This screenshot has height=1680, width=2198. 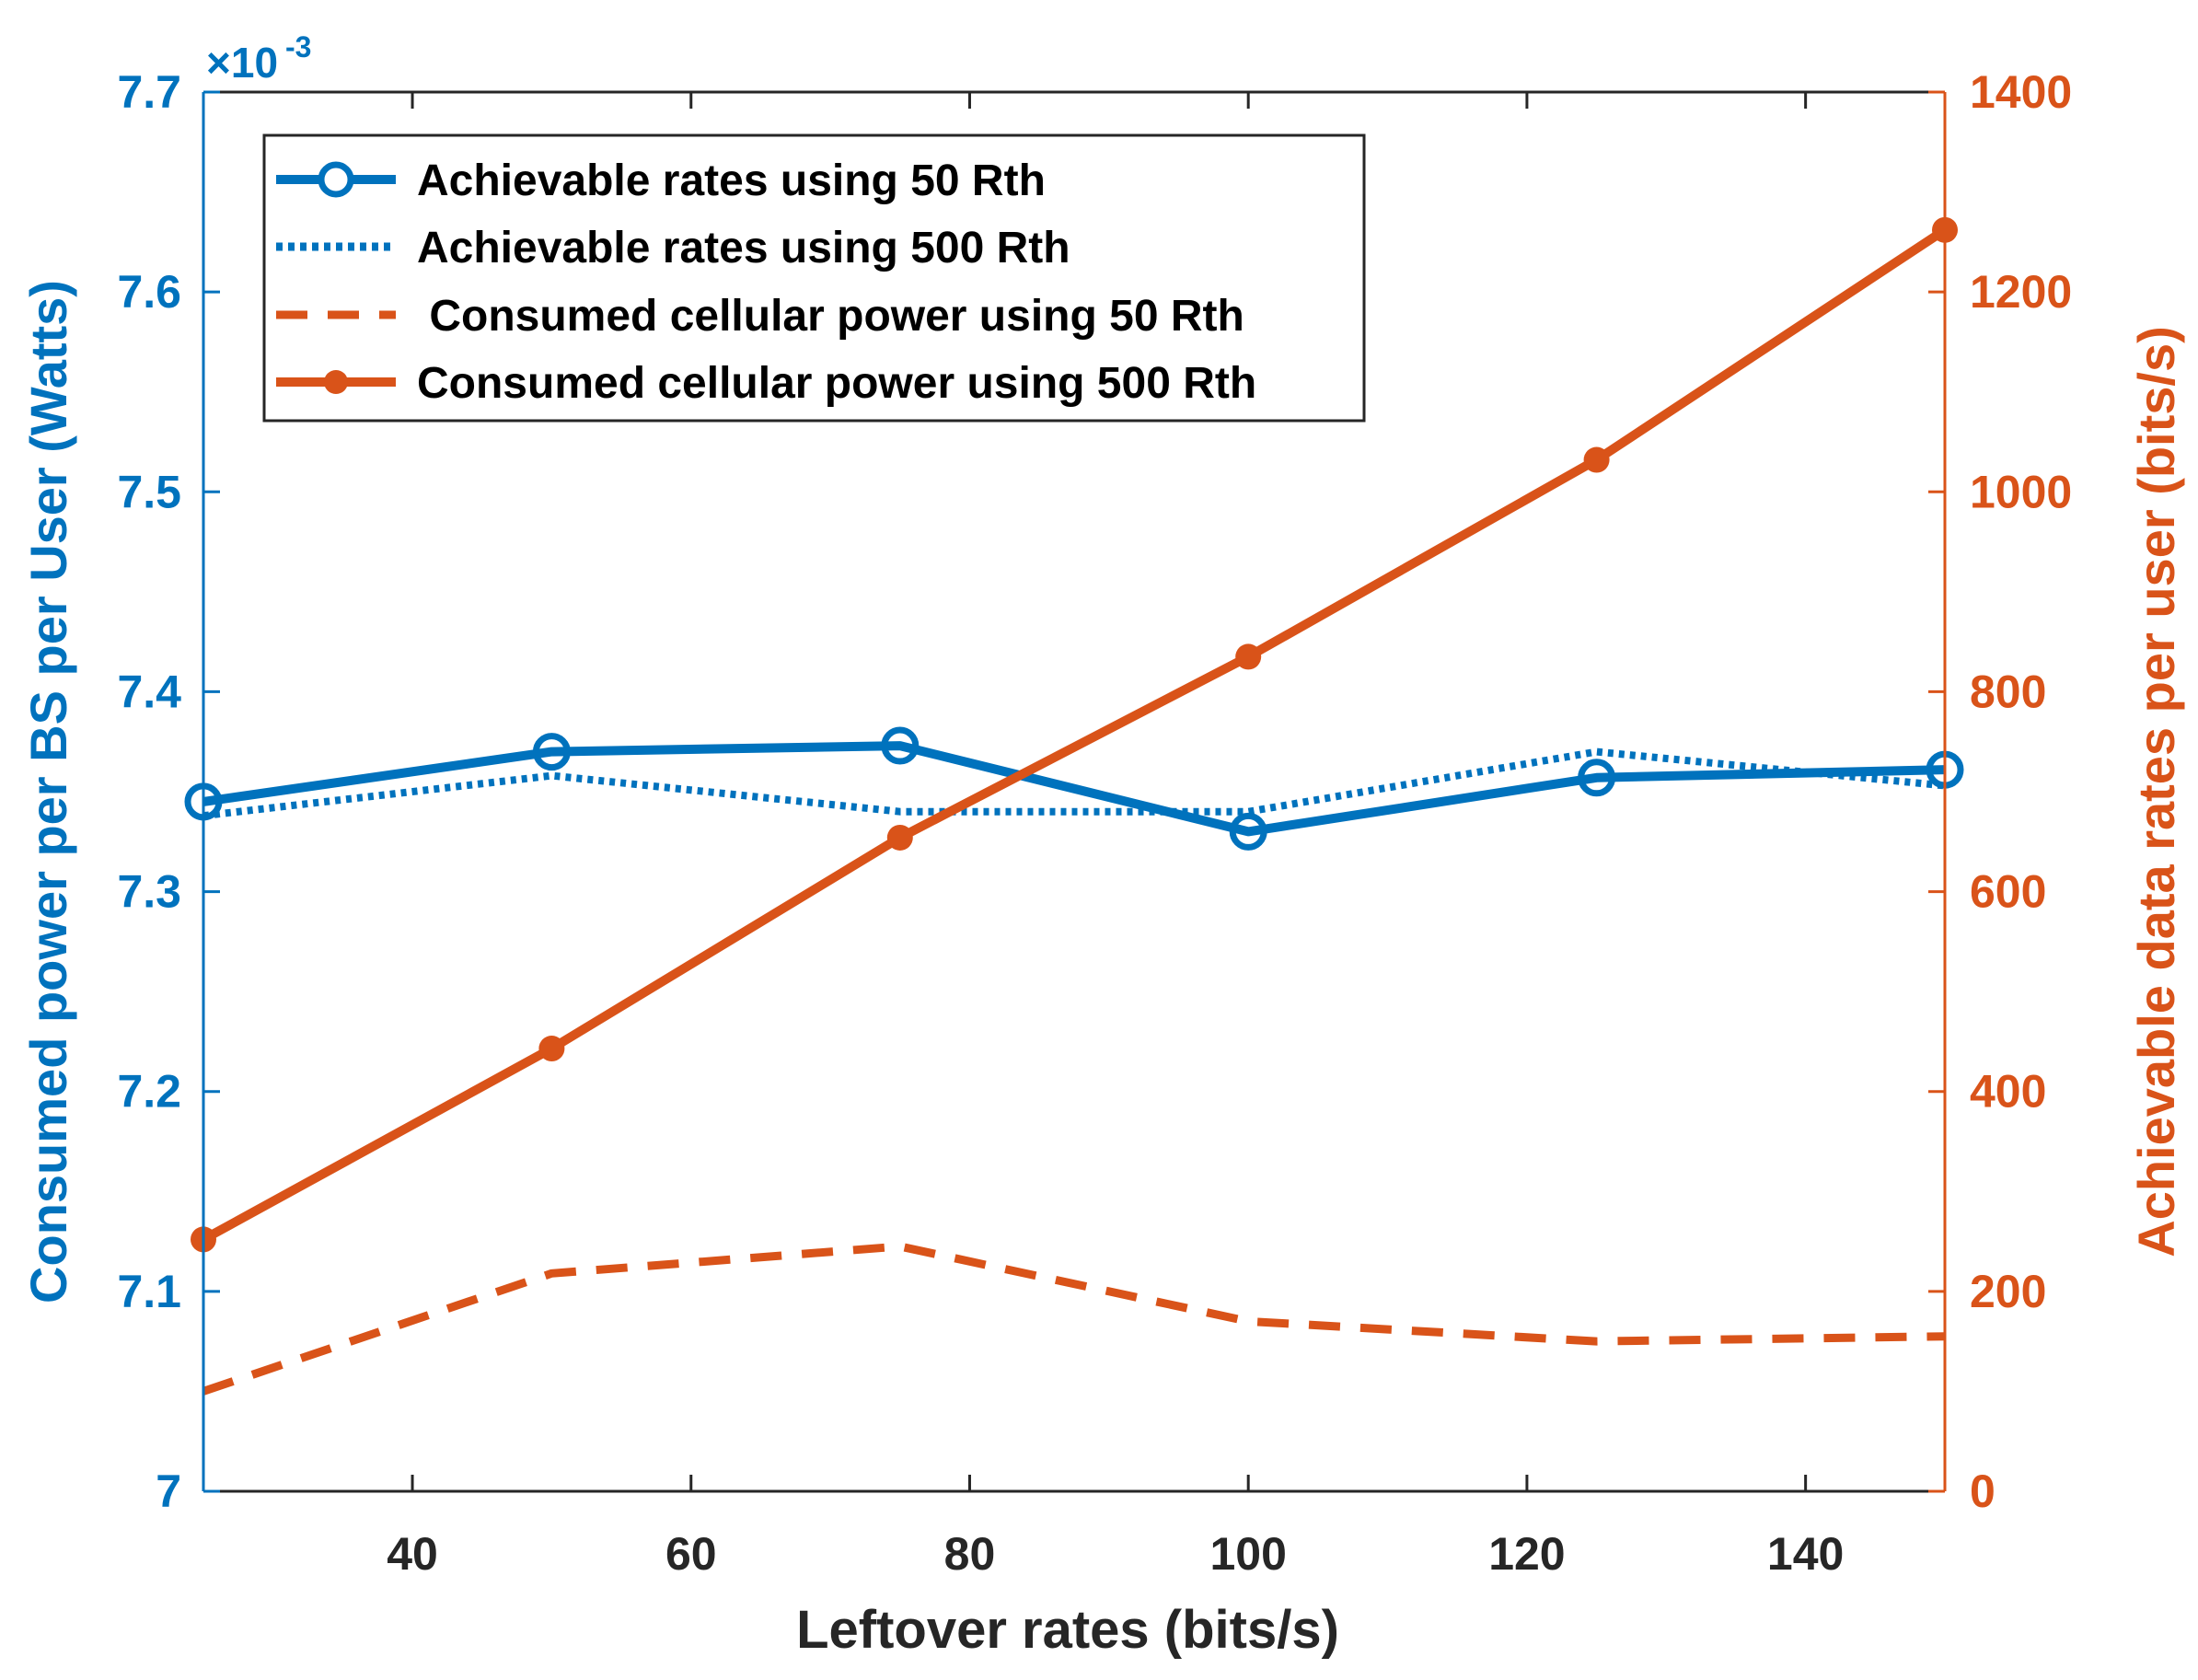 I want to click on x-tick-label: 40, so click(x=412, y=1554).